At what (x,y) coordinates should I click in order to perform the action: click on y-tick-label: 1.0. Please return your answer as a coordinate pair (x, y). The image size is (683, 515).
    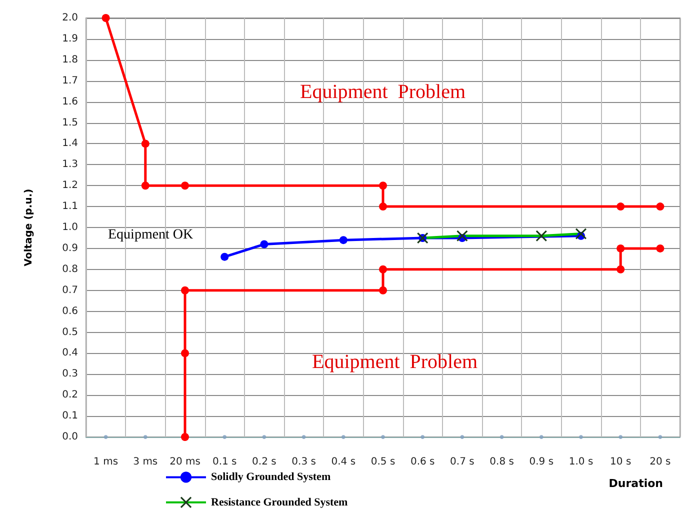
    Looking at the image, I should click on (70, 227).